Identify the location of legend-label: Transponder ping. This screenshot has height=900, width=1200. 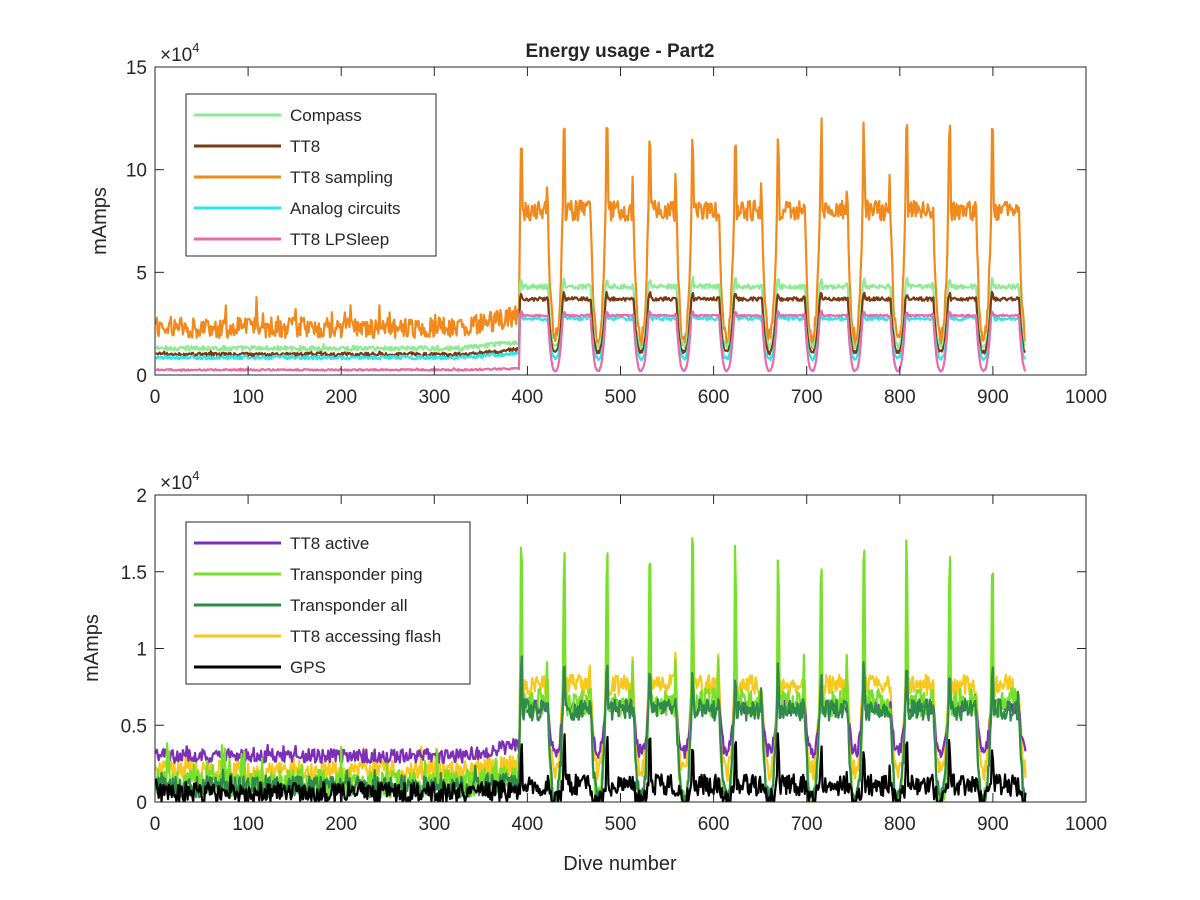
(356, 574).